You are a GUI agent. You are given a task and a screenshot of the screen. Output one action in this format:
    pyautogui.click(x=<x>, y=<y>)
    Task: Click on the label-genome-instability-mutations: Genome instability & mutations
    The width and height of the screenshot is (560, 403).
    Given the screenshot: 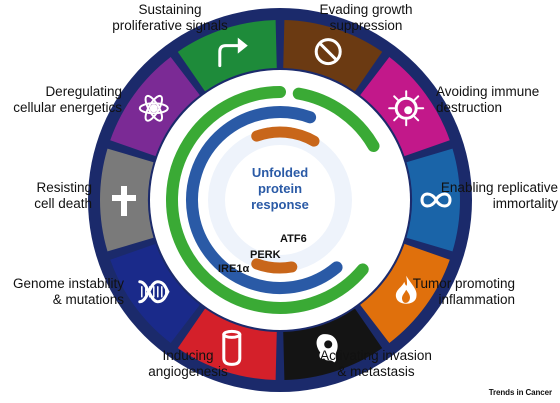 What is the action you would take?
    pyautogui.click(x=68, y=291)
    